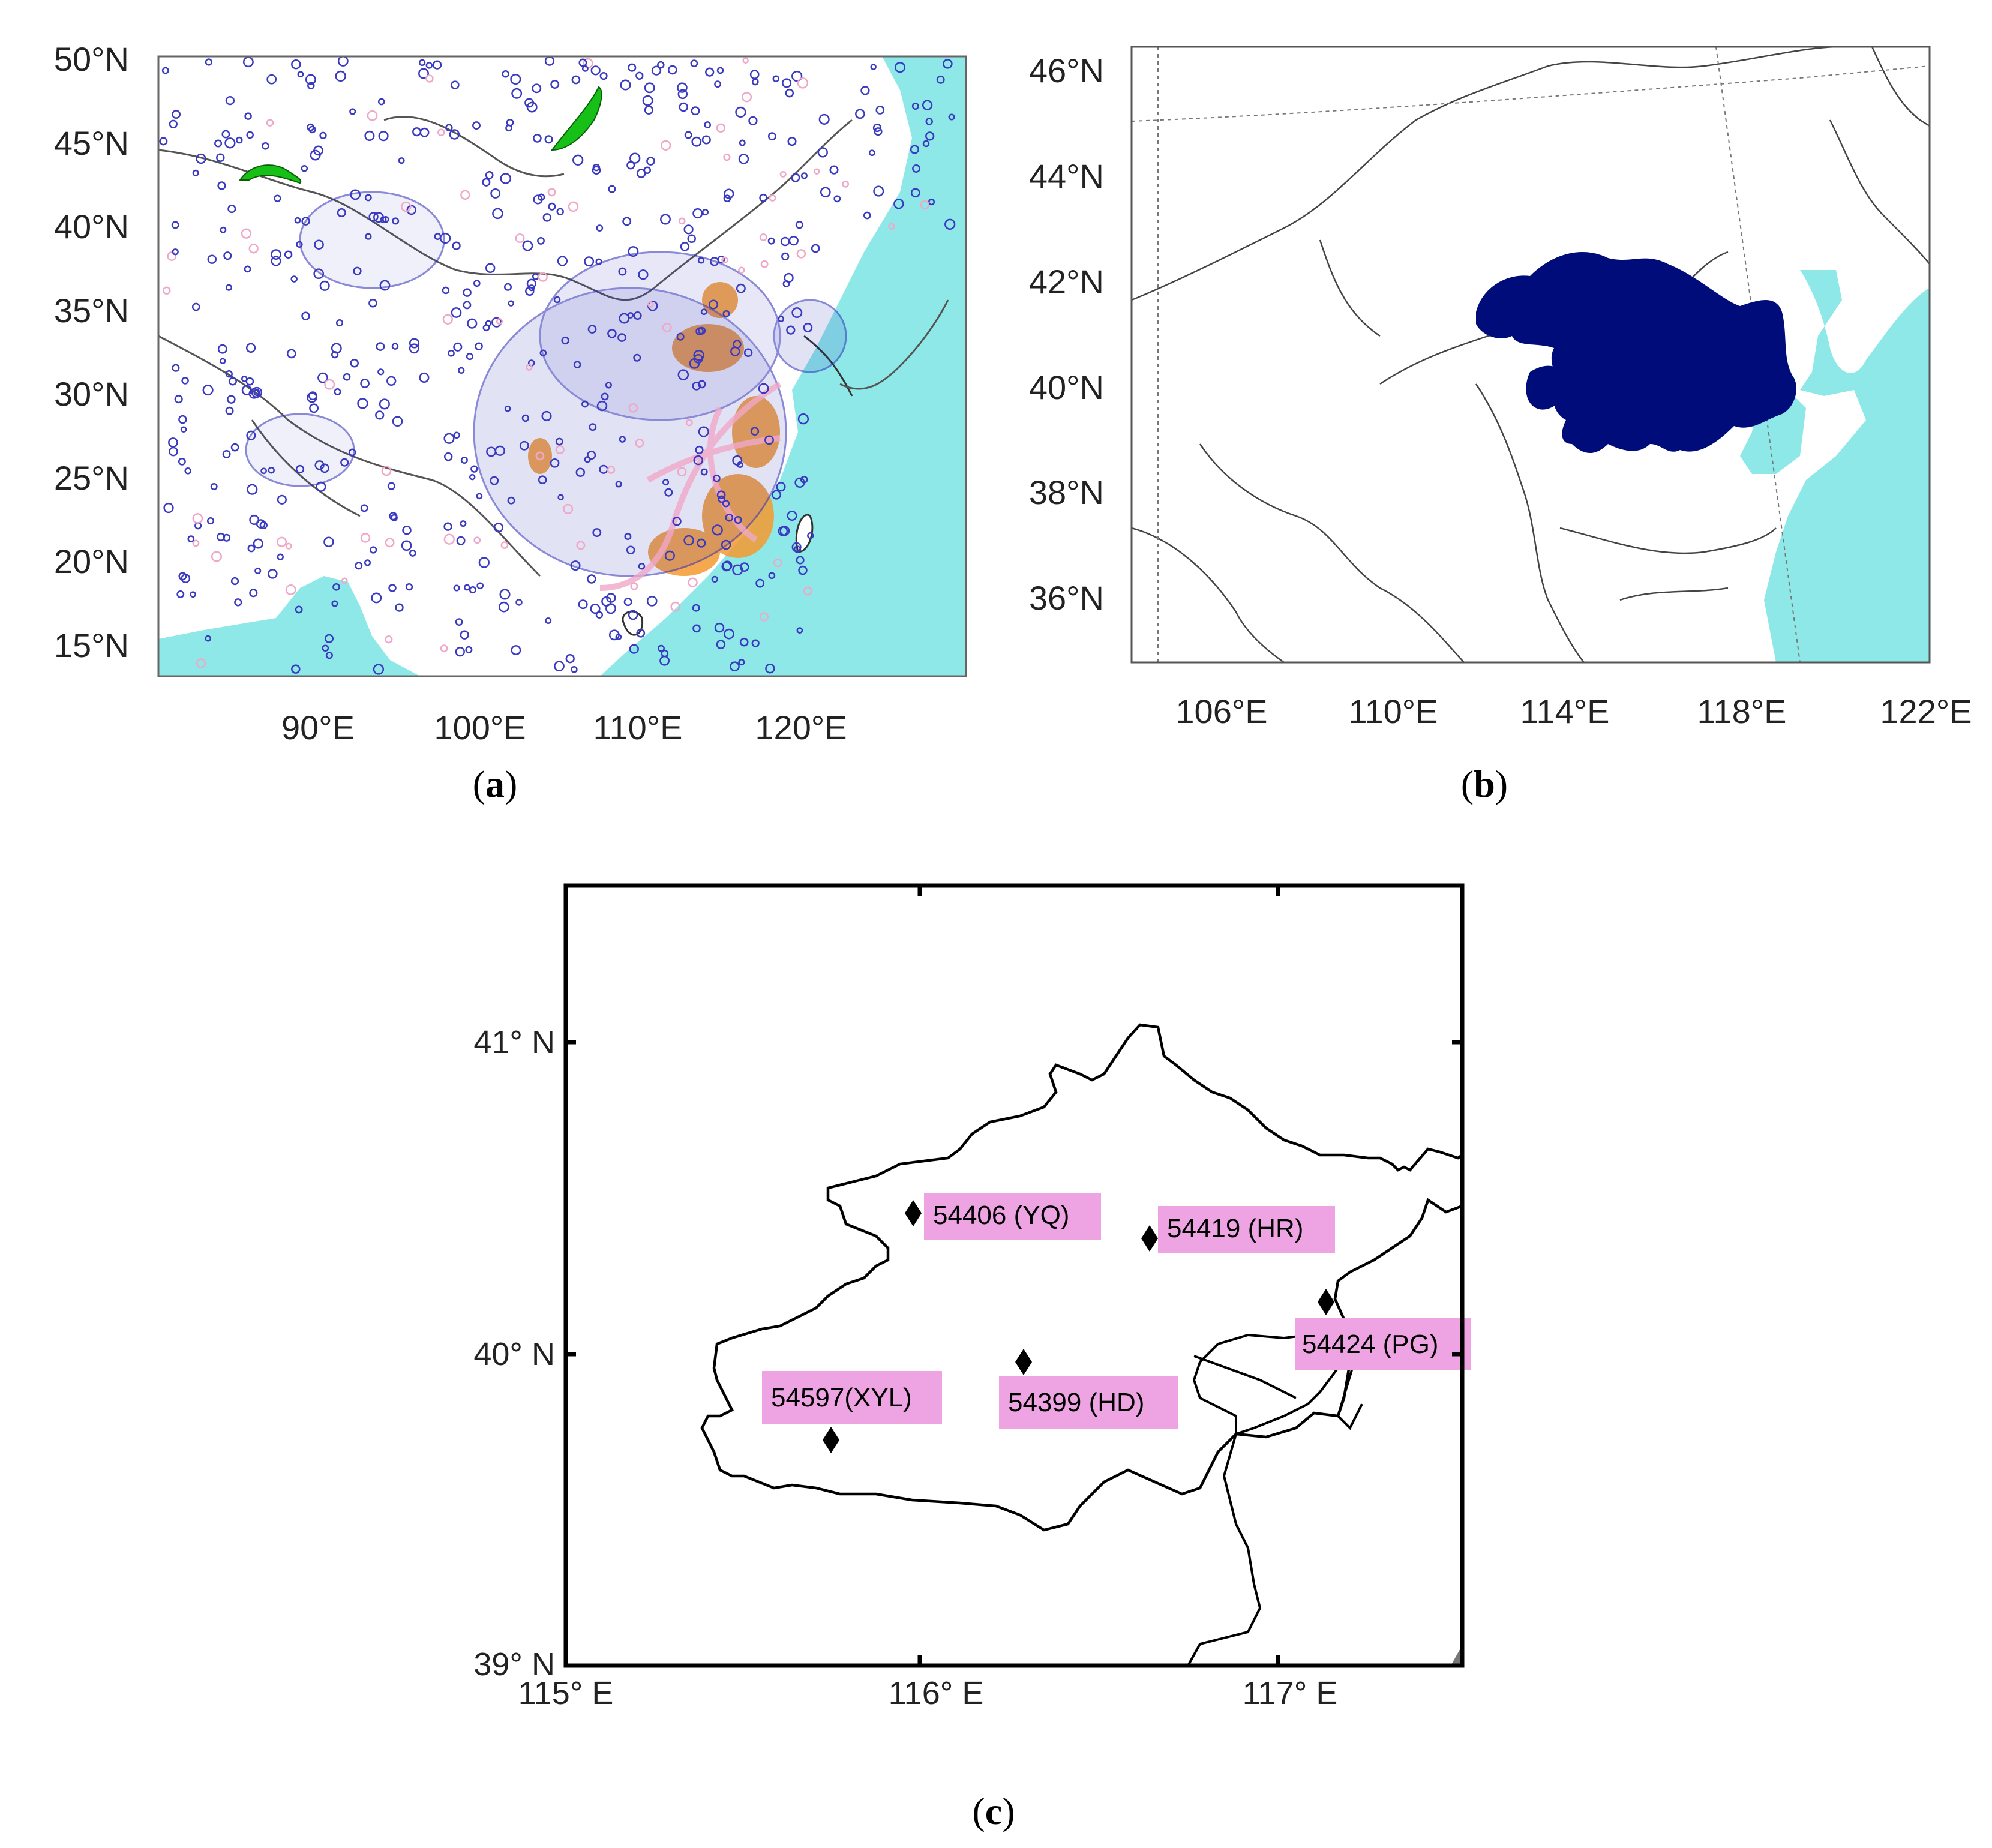 The width and height of the screenshot is (1992, 1848). Describe the element at coordinates (1238, 1230) in the screenshot. I see `station-54419: 54419 (HR)` at that location.